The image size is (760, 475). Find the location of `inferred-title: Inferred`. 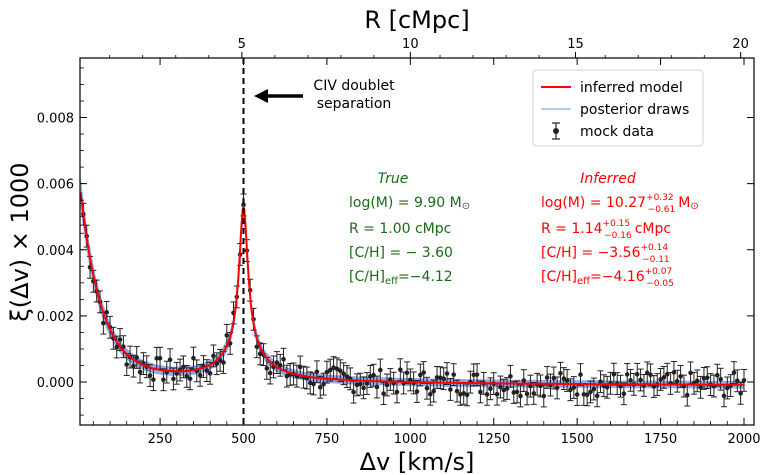

inferred-title: Inferred is located at coordinates (608, 179).